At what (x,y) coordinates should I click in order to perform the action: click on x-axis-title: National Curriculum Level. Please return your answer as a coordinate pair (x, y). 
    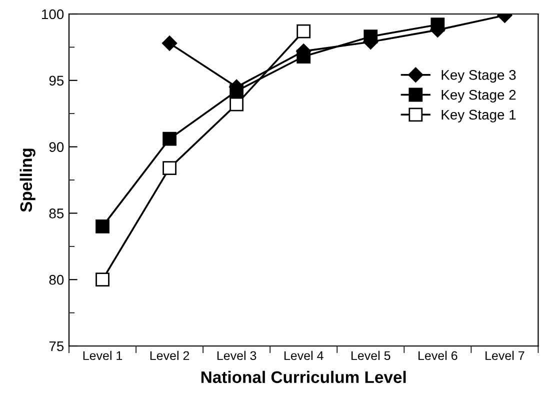
    Looking at the image, I should click on (303, 377).